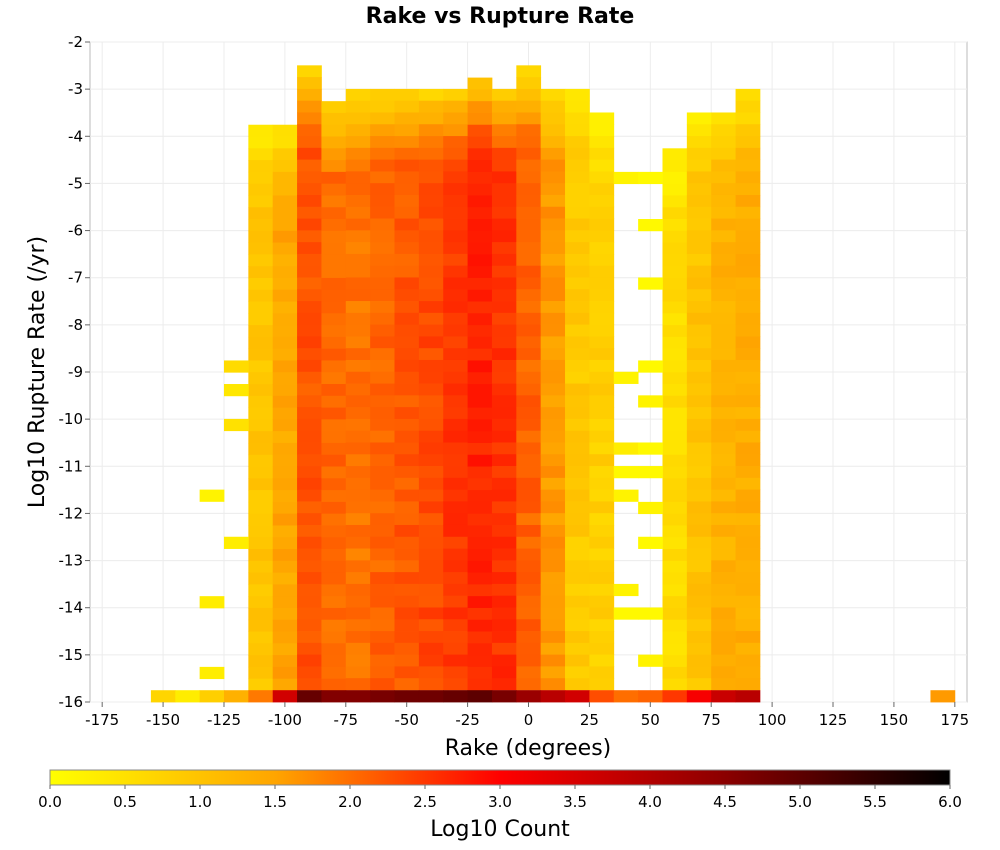 The height and width of the screenshot is (850, 1000). I want to click on colorbar-tick-label: 1.5, so click(275, 802).